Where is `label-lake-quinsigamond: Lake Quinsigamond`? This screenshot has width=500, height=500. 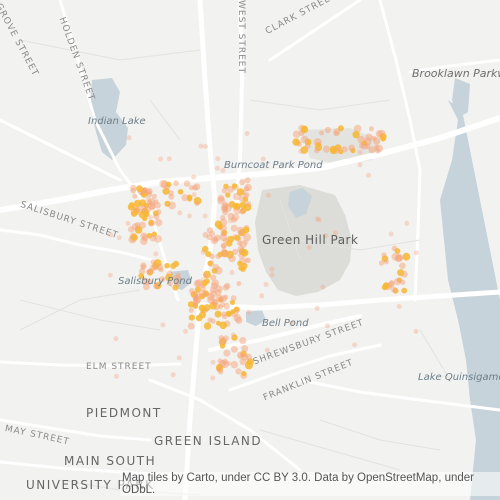
label-lake-quinsigamond: Lake Quinsigamond is located at coordinates (459, 377).